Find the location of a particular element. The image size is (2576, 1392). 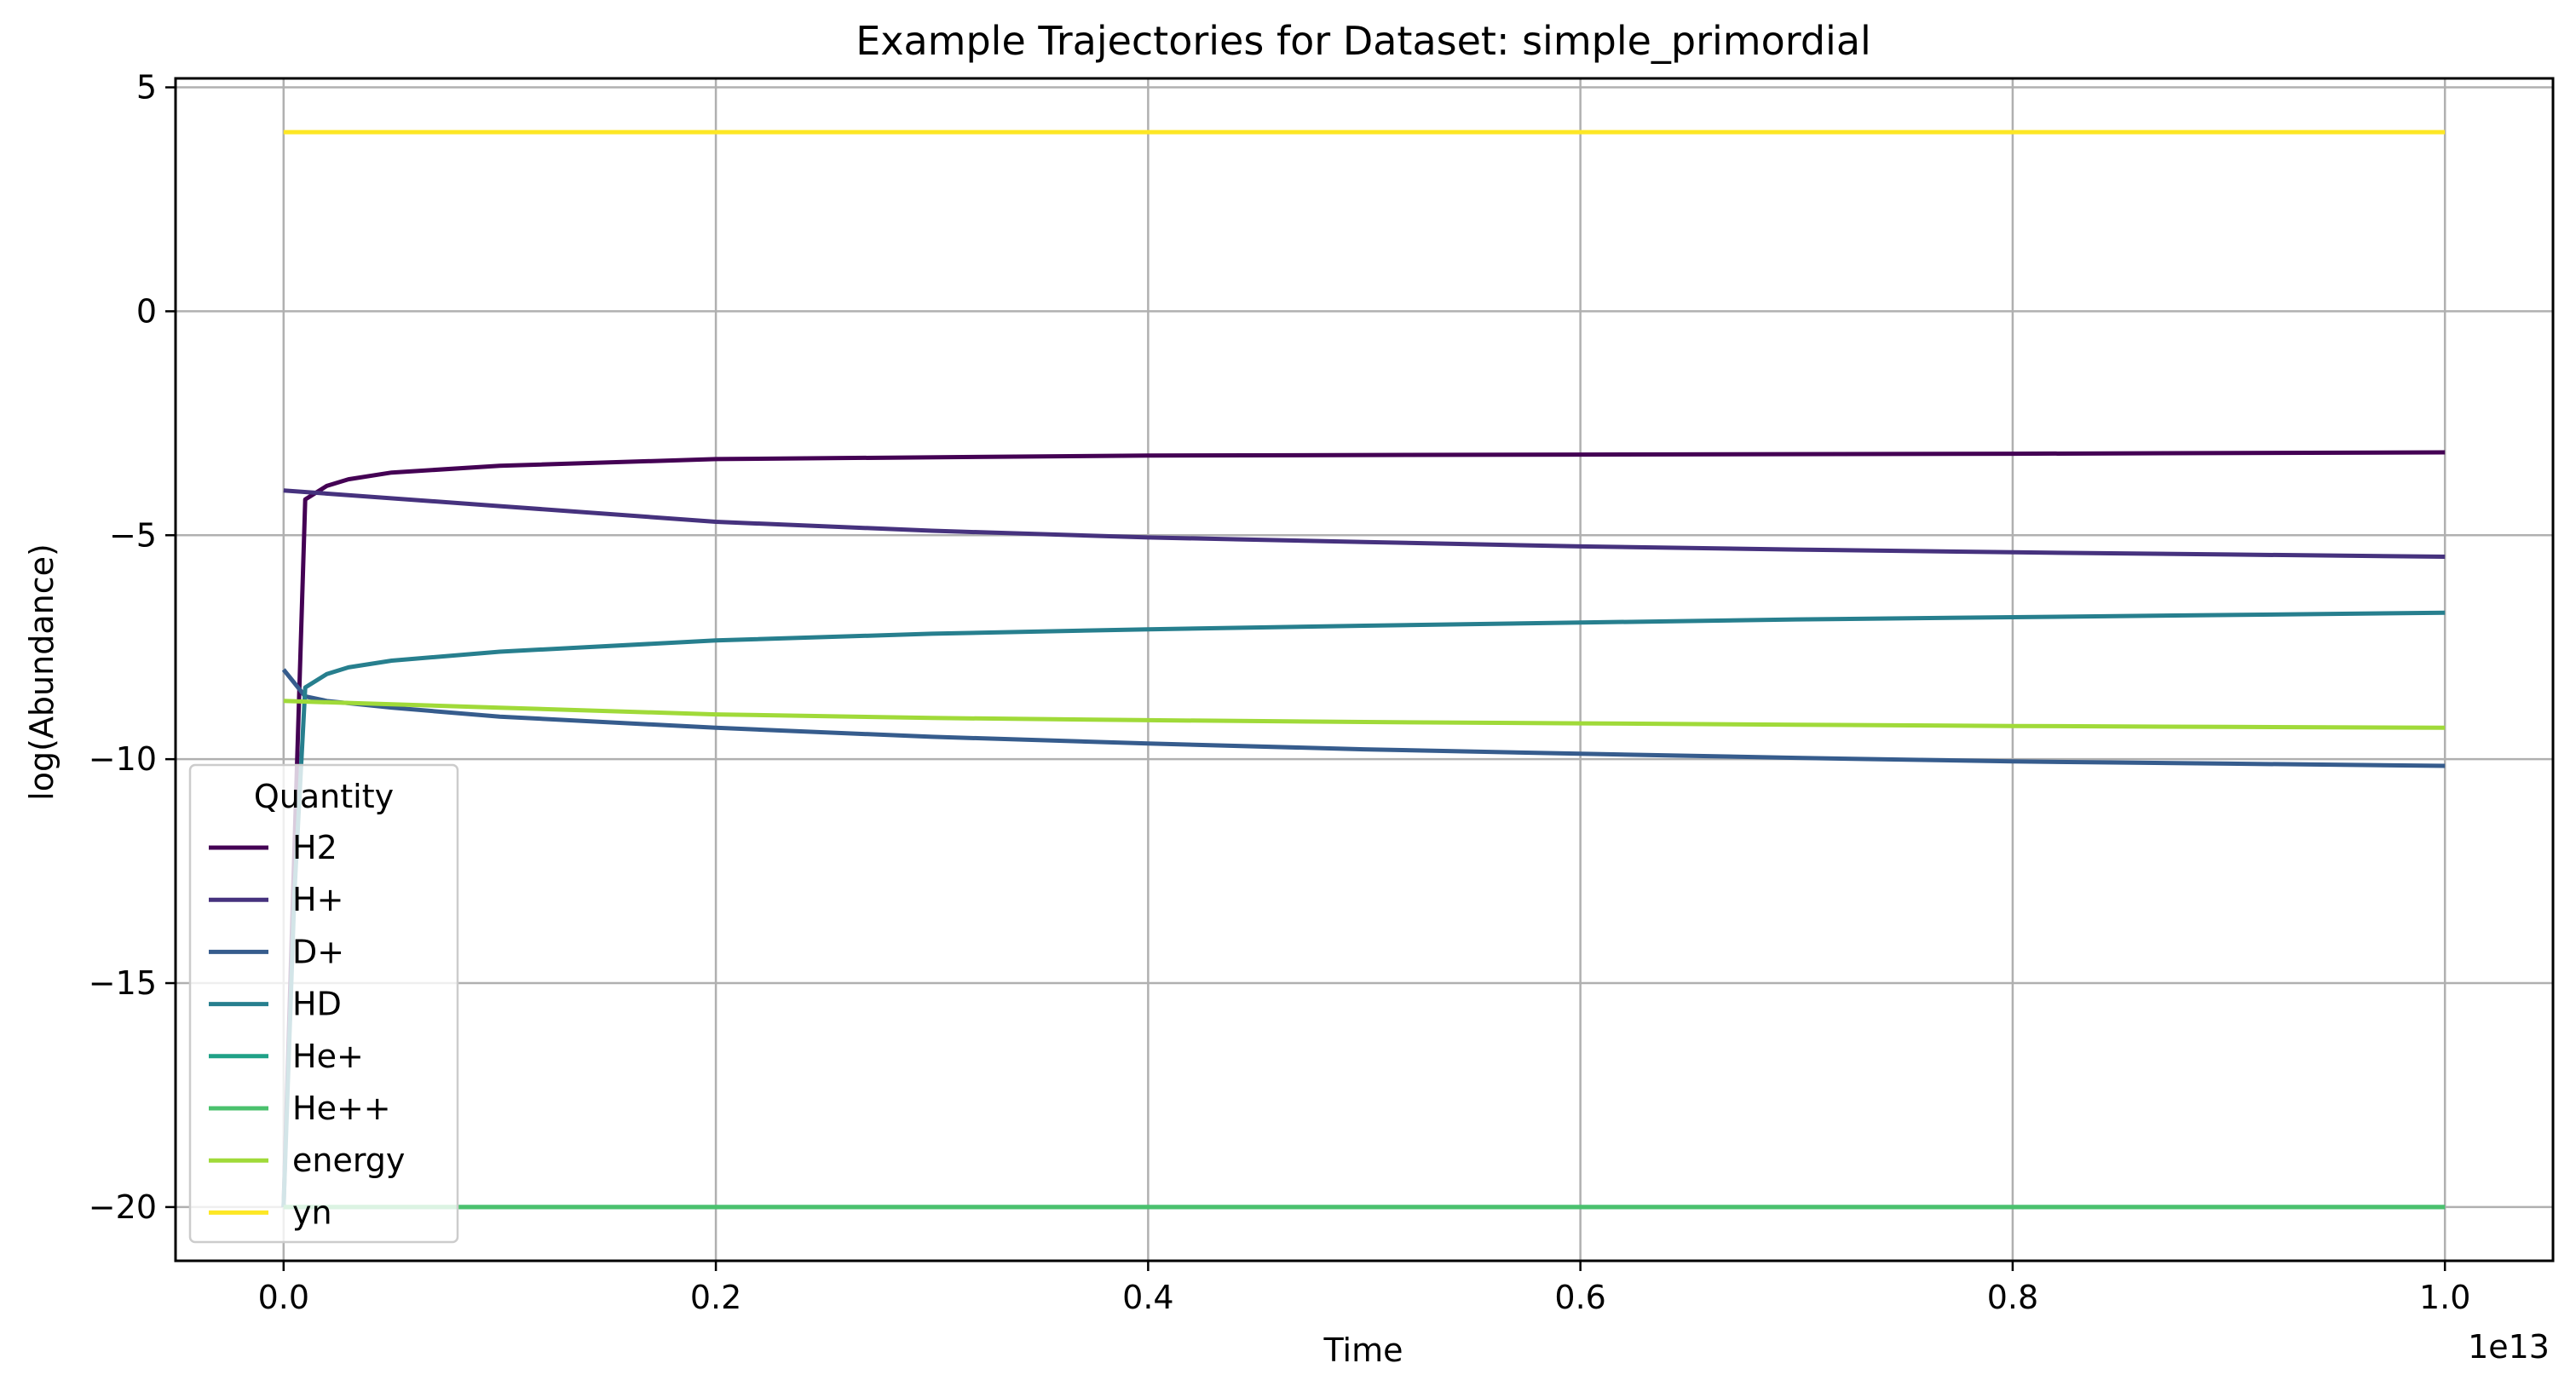

legend-entry: D+ is located at coordinates (318, 951).